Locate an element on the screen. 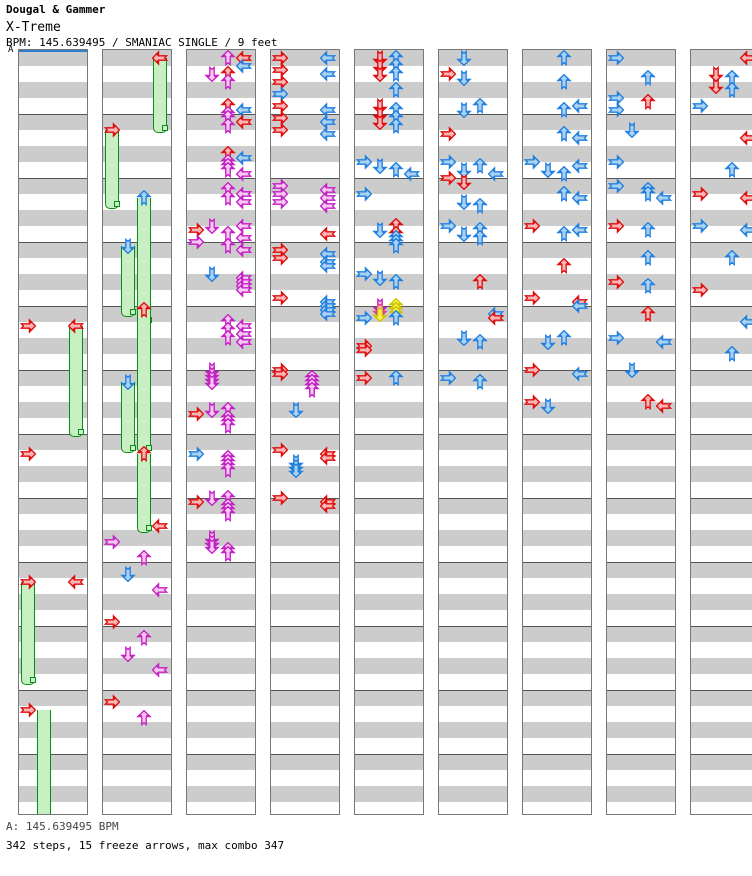 This screenshot has width=752, height=876. note-arrow-left-sixteenth is located at coordinates (112, 542).